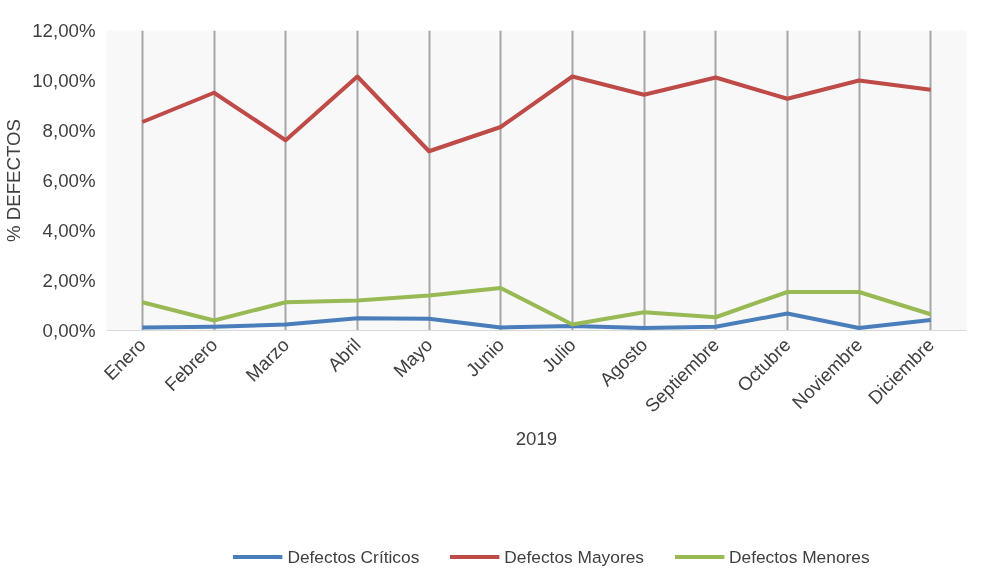  I want to click on y-tick-label: 6,00%, so click(69, 180).